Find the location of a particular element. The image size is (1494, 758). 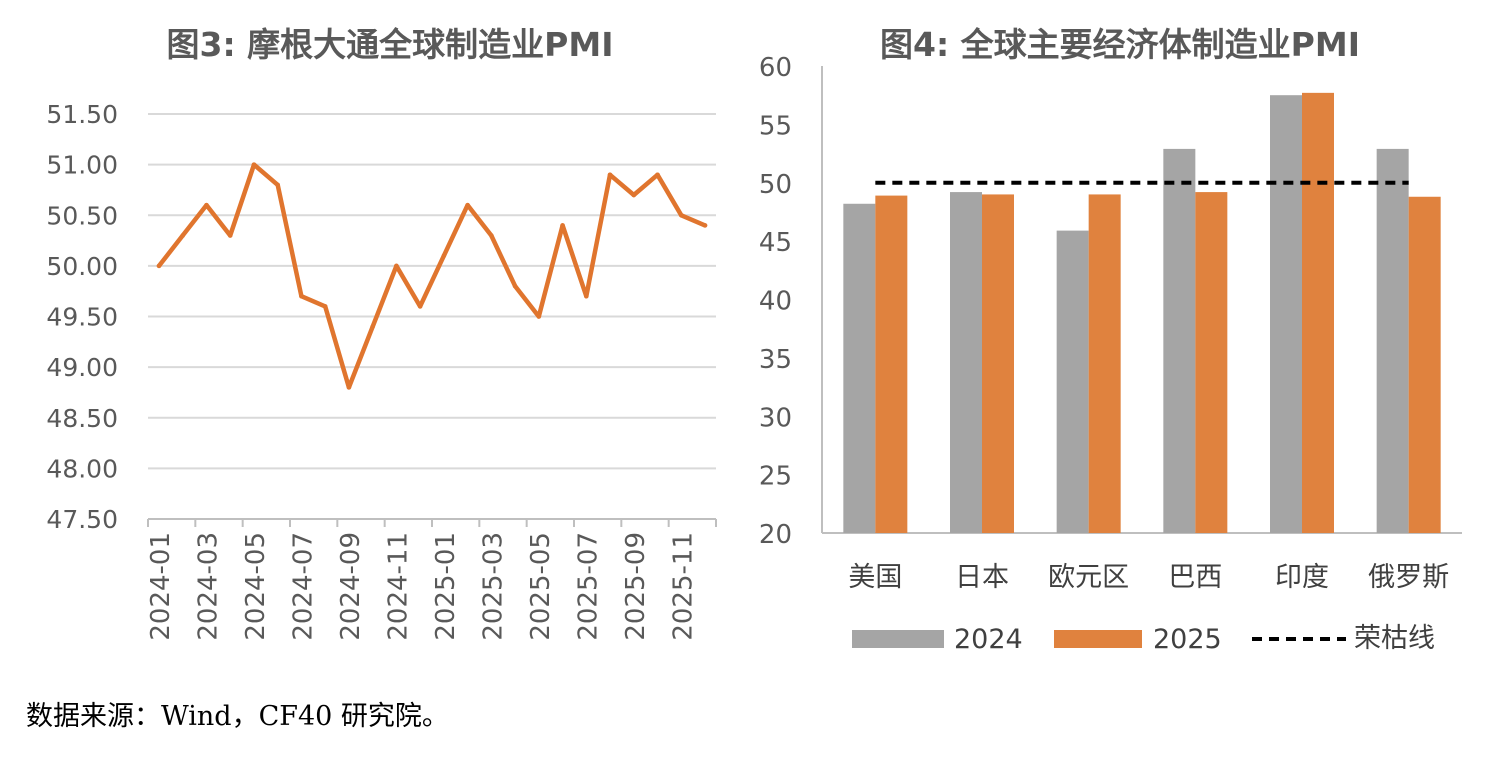

bar-chart-category-label: 俄罗斯 is located at coordinates (1408, 577).